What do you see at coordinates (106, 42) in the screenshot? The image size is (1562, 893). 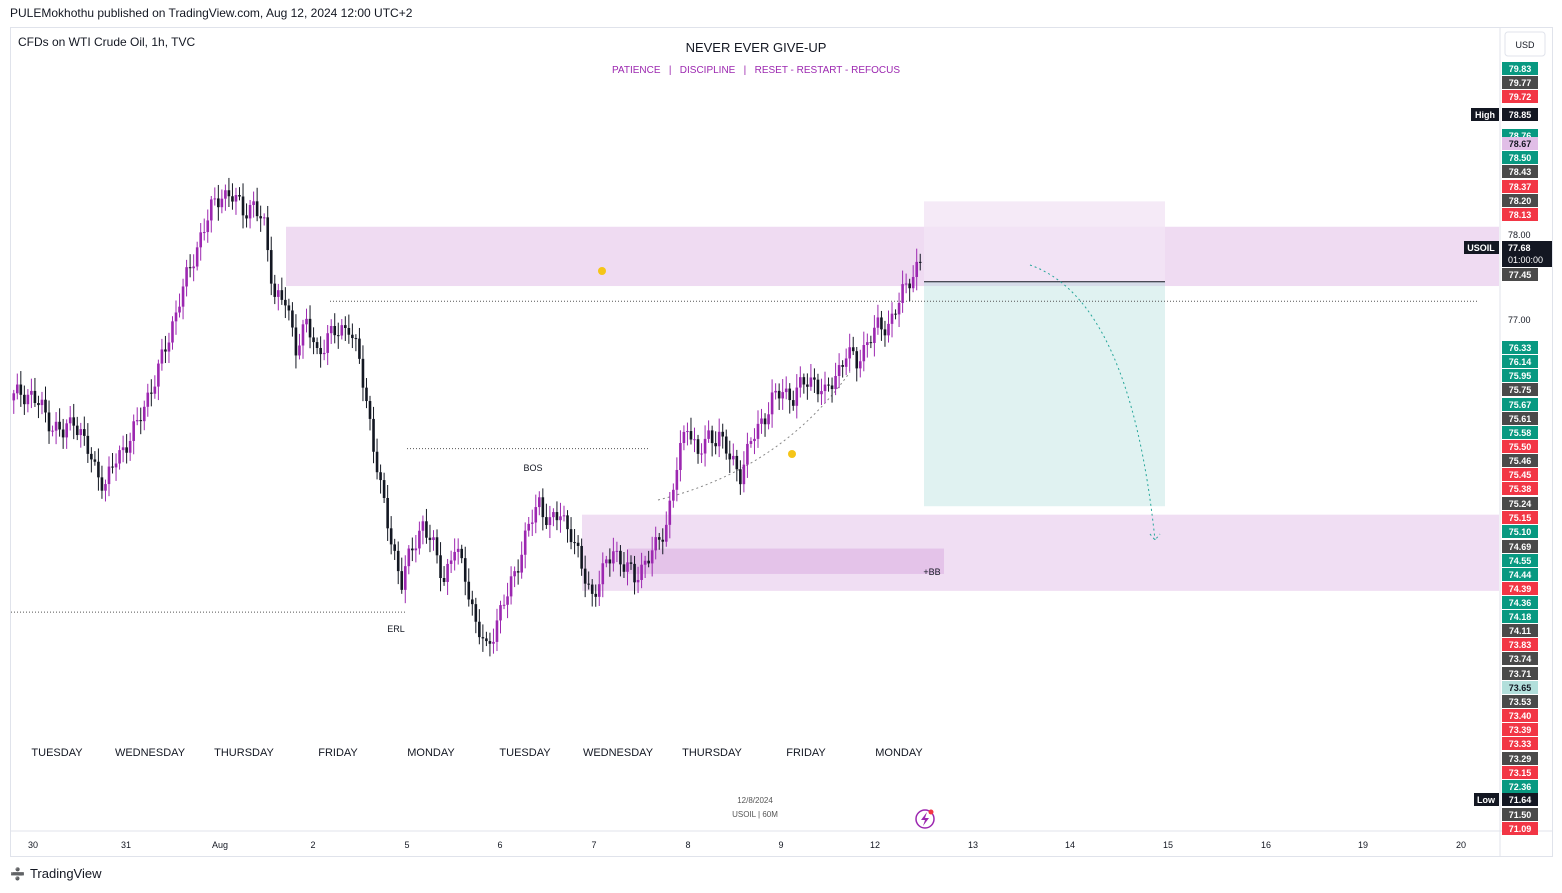 I see `symbol-label: CFDs on WTI Crude Oil, 1h, TVC` at bounding box center [106, 42].